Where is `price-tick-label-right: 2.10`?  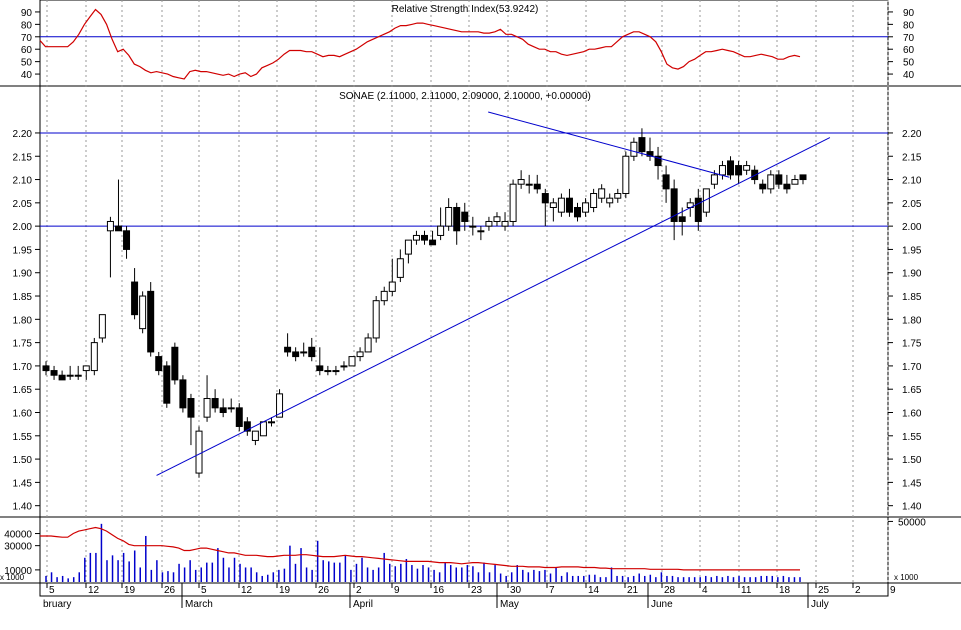 price-tick-label-right: 2.10 is located at coordinates (912, 181).